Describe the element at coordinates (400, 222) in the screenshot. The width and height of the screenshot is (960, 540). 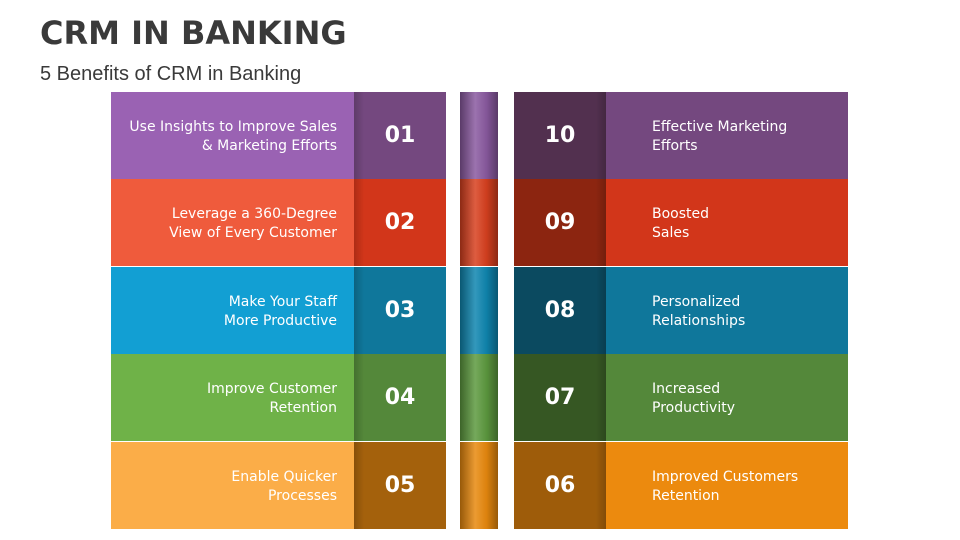
I see `benefit-number: 02` at that location.